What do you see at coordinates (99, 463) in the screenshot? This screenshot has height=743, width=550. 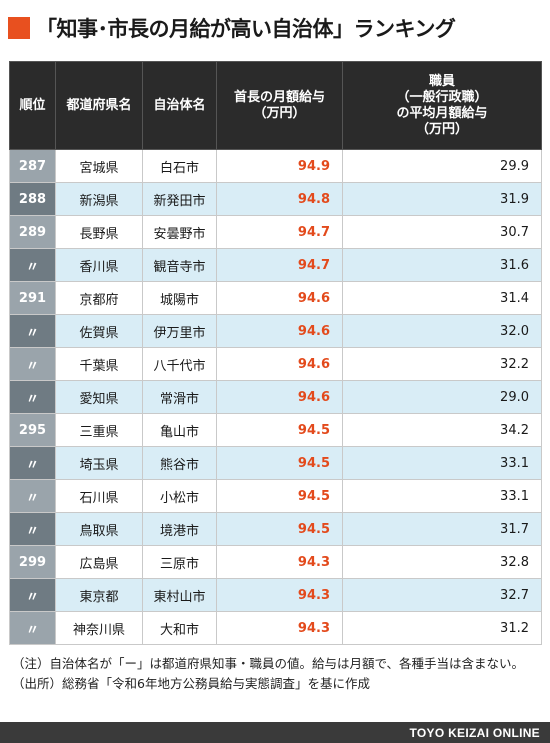 I see `cell-prefecture: 埼玉県` at bounding box center [99, 463].